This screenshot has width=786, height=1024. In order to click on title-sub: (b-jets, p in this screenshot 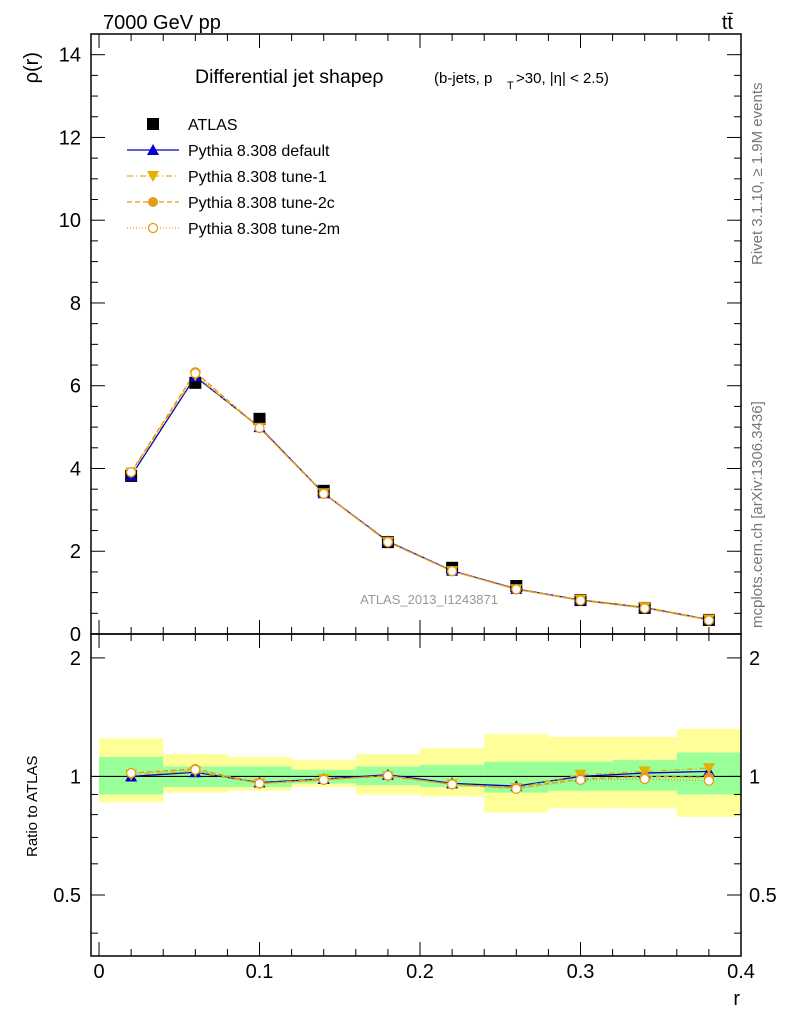, I will do `click(463, 78)`.